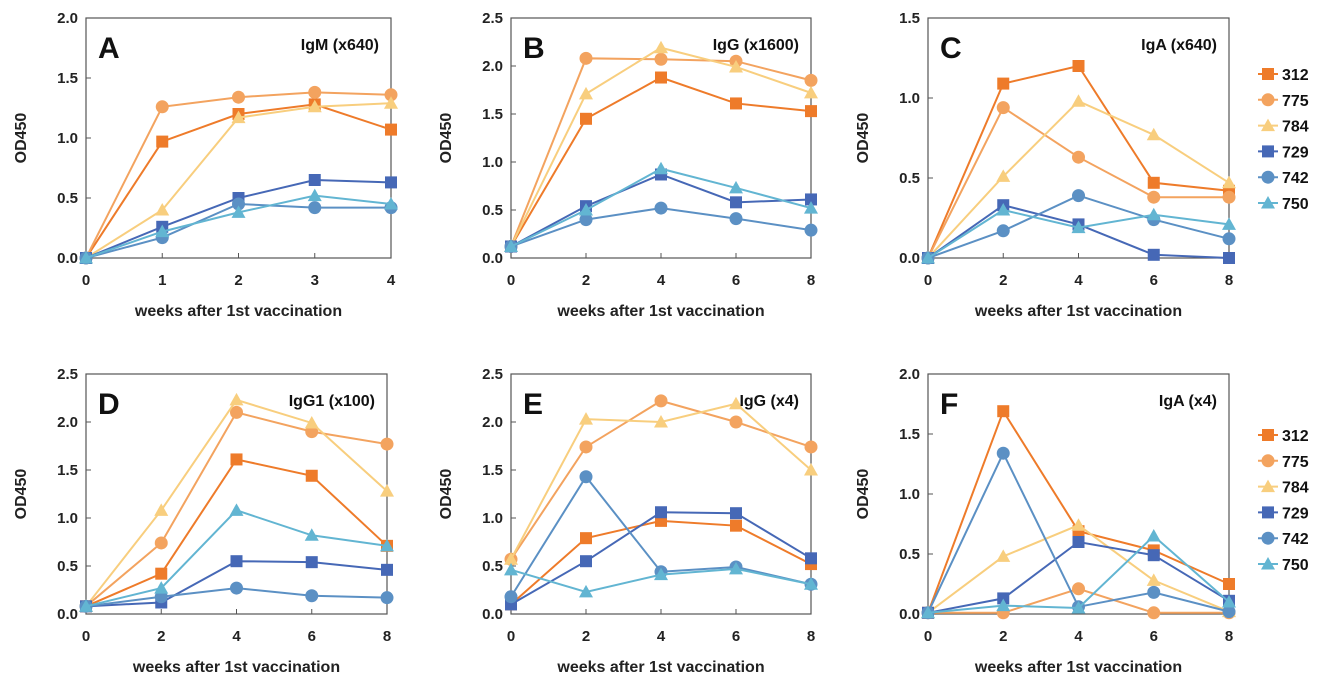  I want to click on panel-label: E, so click(533, 404).